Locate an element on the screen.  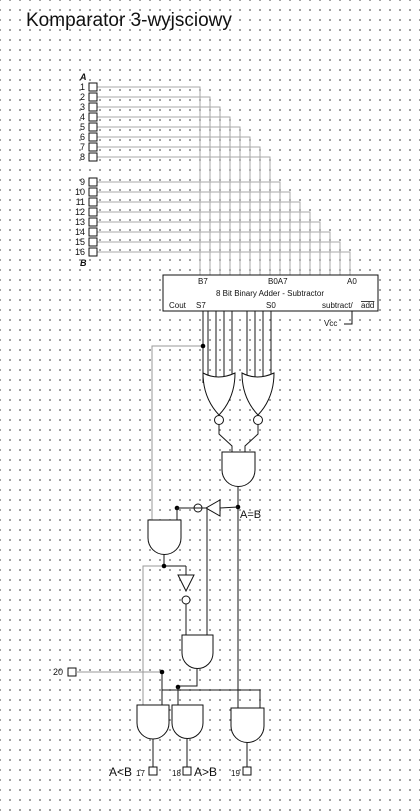
nor-gate-left is located at coordinates (219, 398).